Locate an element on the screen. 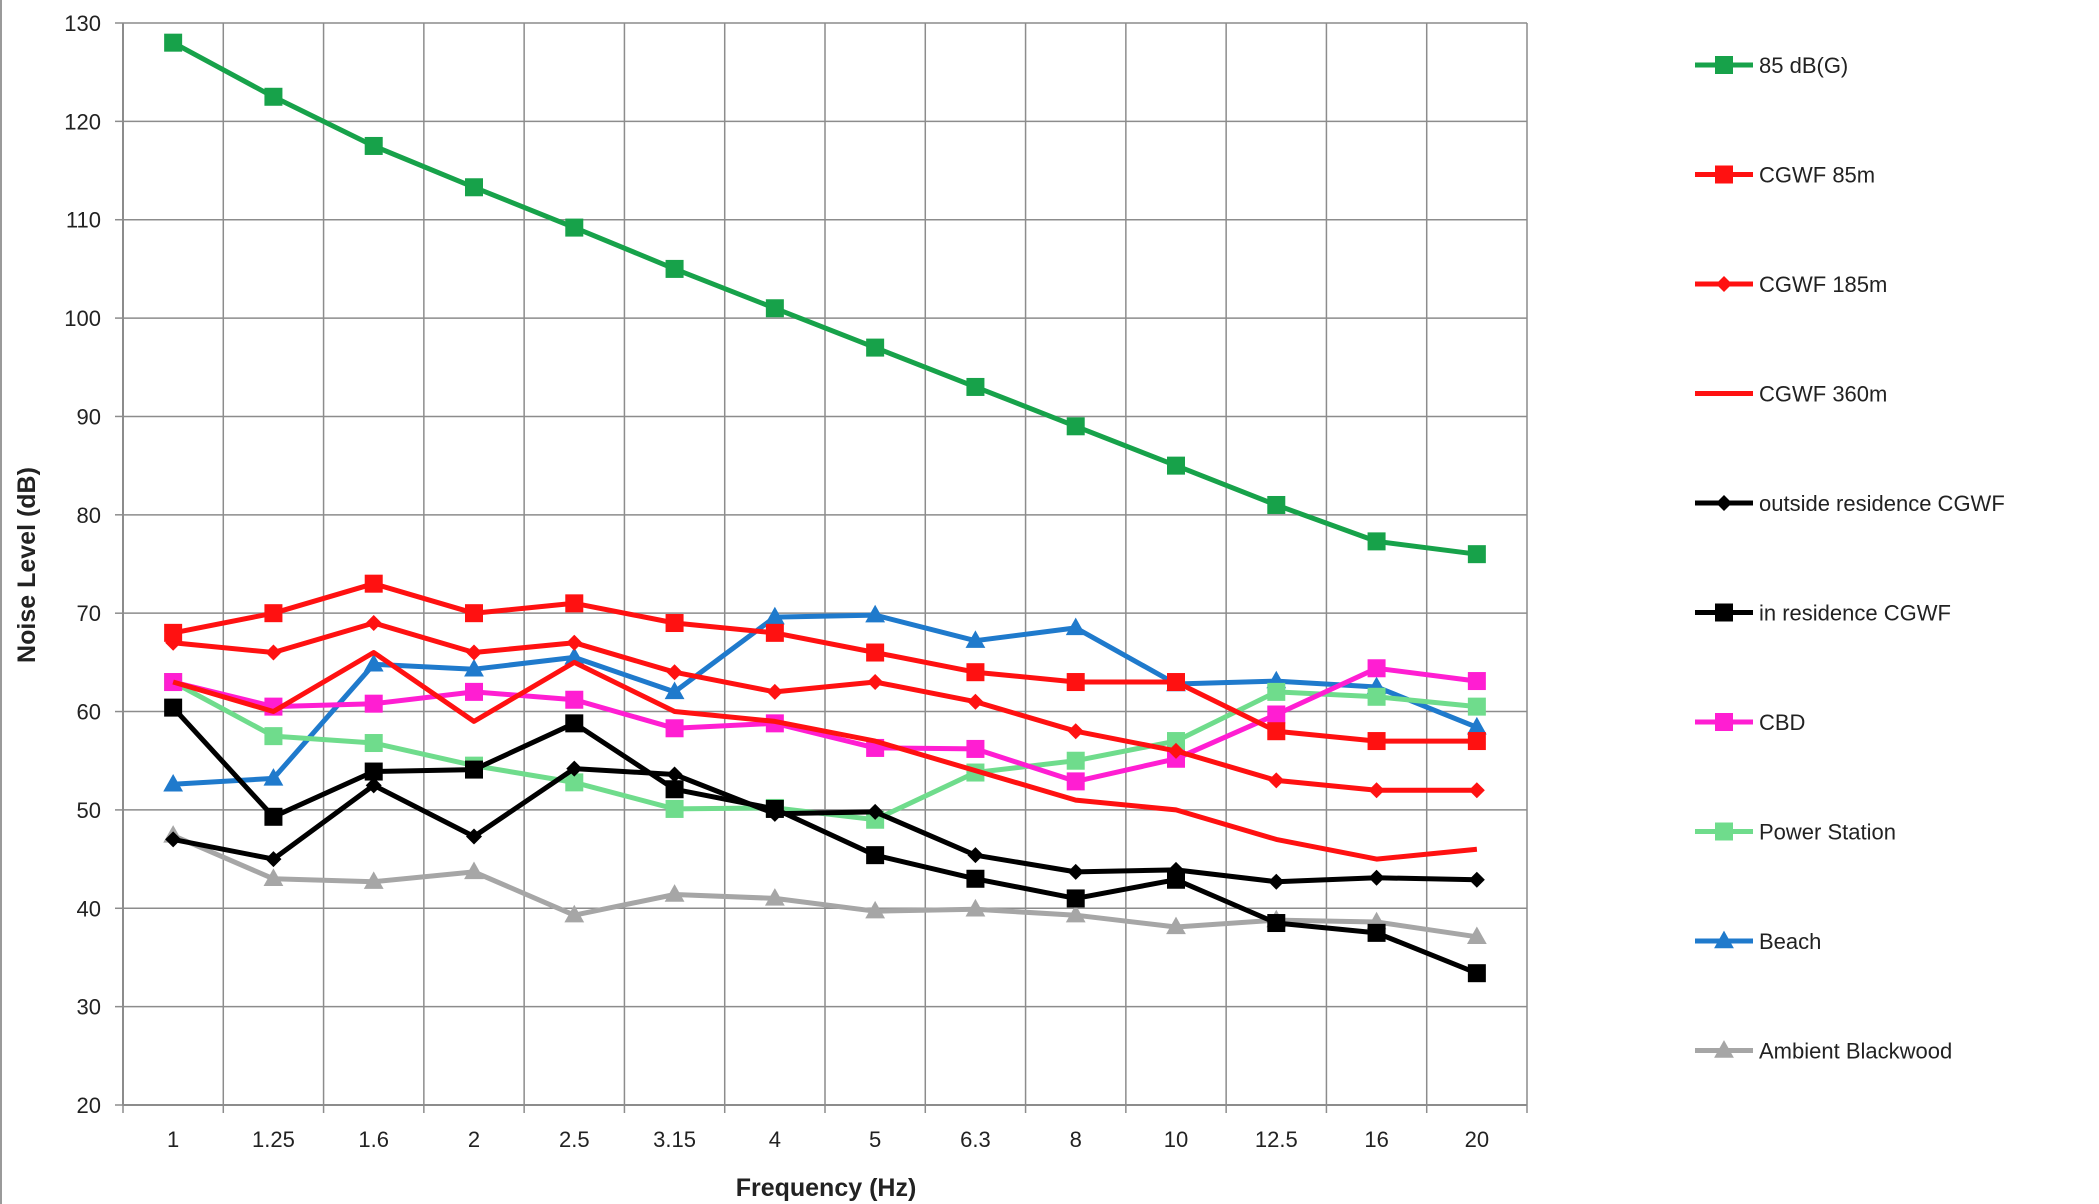  legend-label: Ambient Blackwood is located at coordinates (1855, 1051).